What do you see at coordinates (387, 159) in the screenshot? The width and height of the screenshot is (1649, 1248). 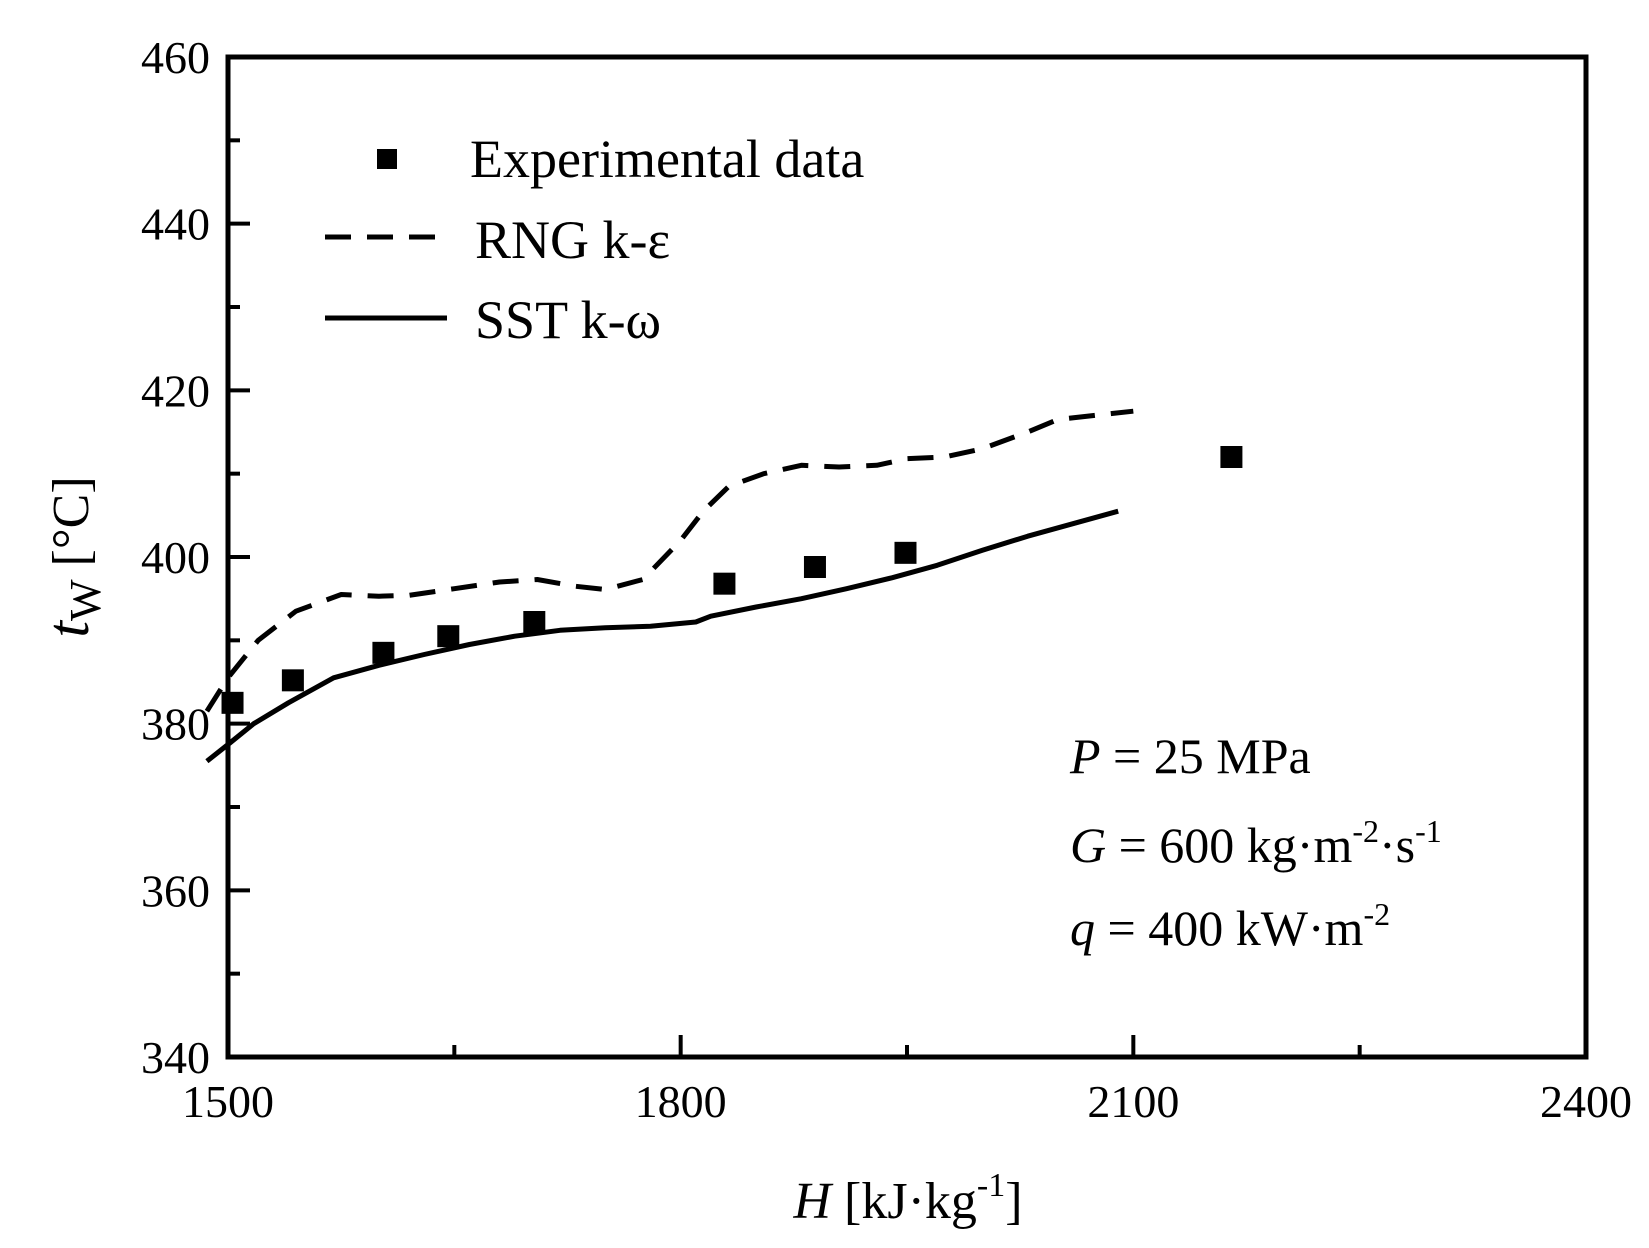 I see `legend-marker-experimental` at bounding box center [387, 159].